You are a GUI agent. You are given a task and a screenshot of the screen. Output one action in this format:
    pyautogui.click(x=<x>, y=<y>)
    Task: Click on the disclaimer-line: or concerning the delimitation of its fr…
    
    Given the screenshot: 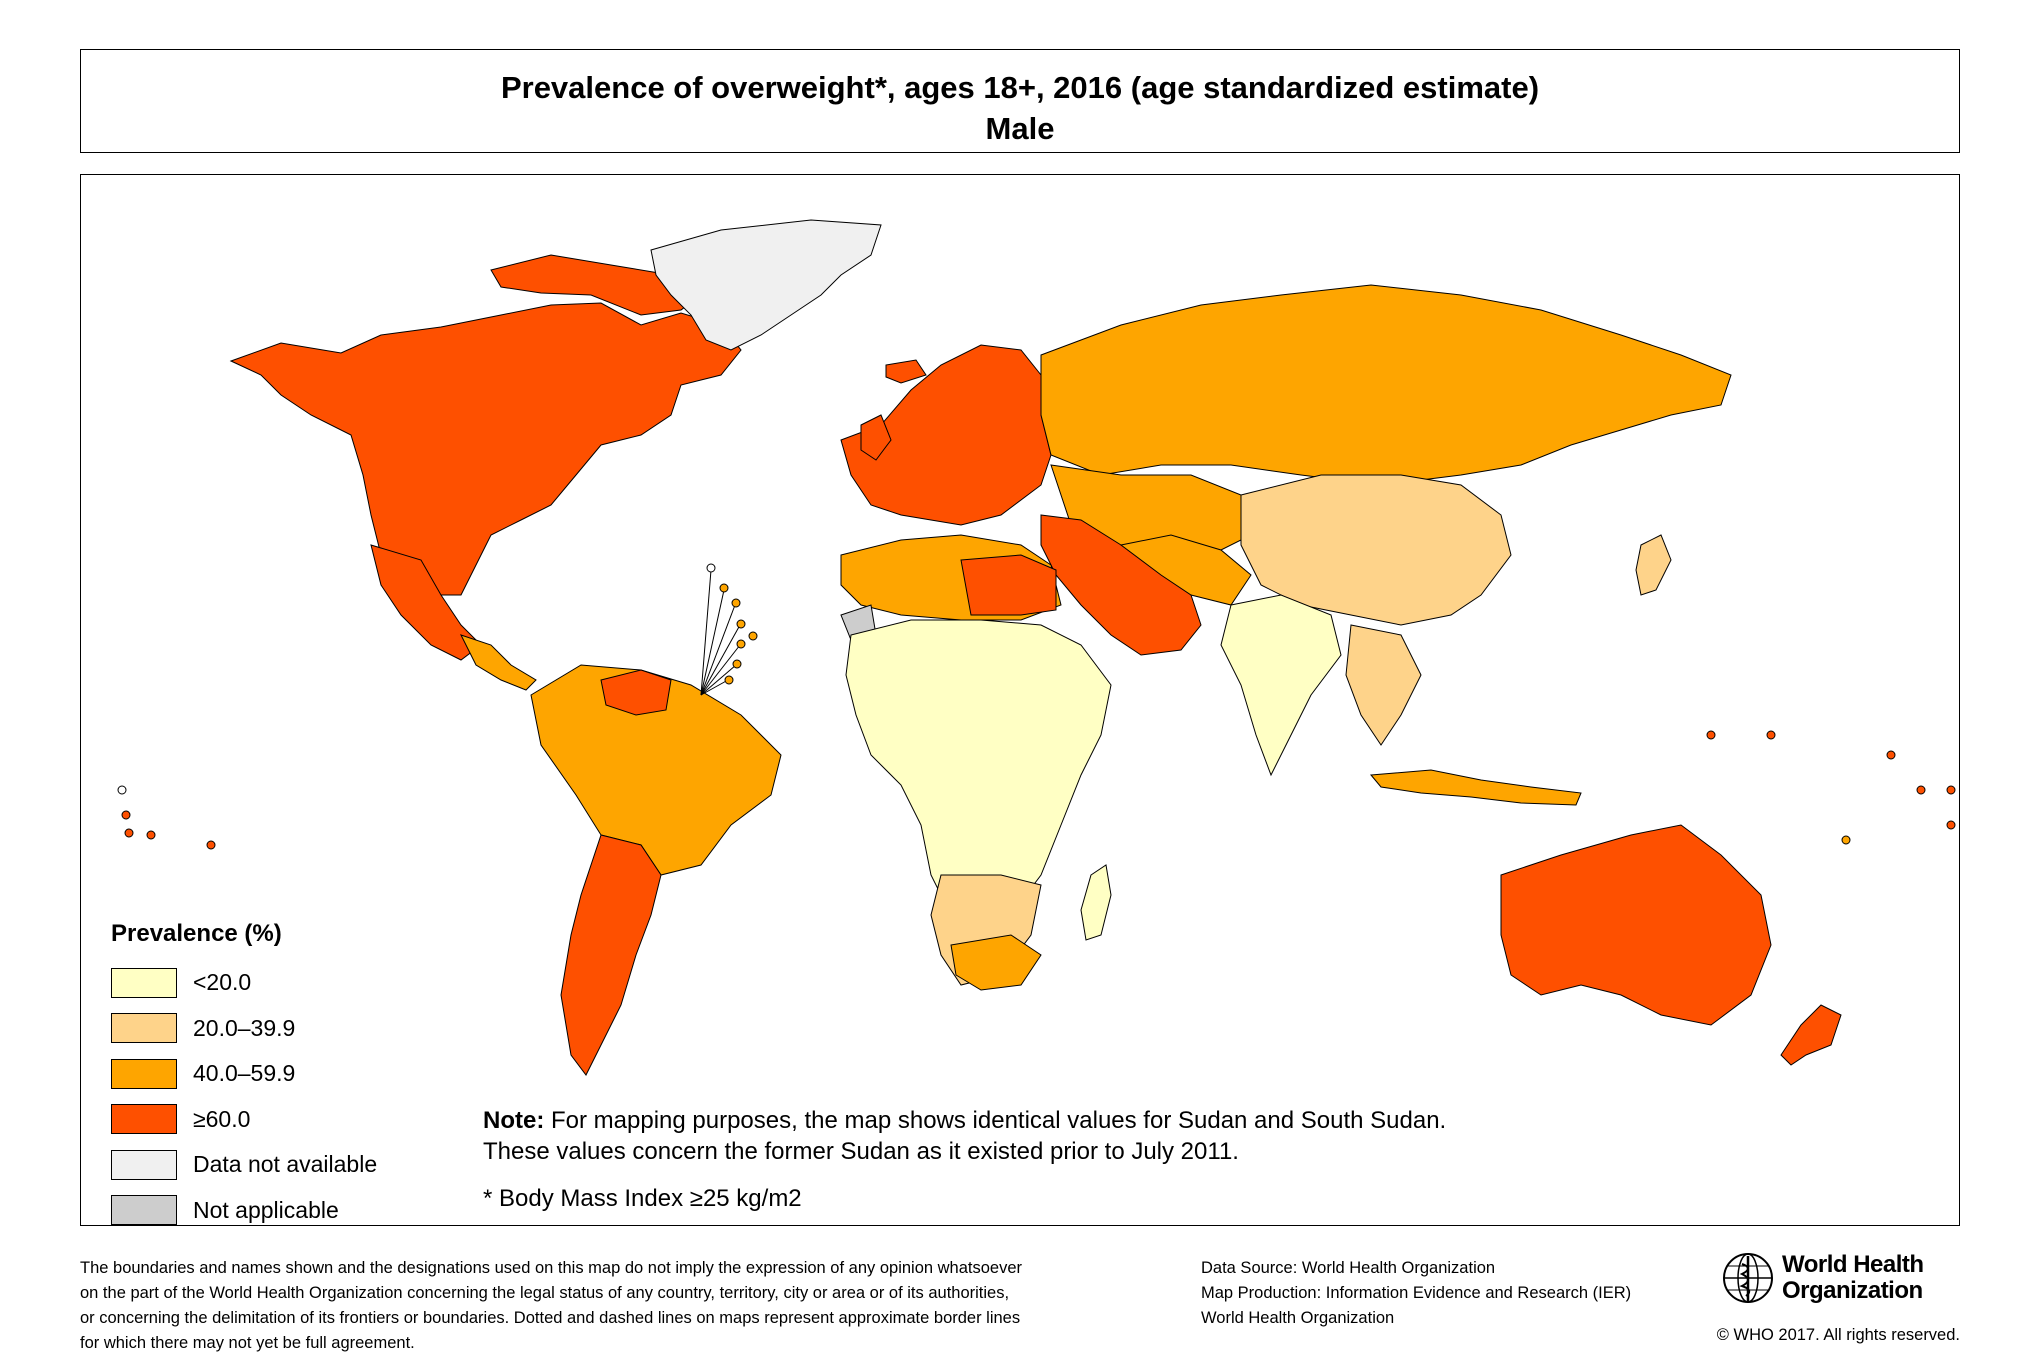 What is the action you would take?
    pyautogui.click(x=550, y=1318)
    